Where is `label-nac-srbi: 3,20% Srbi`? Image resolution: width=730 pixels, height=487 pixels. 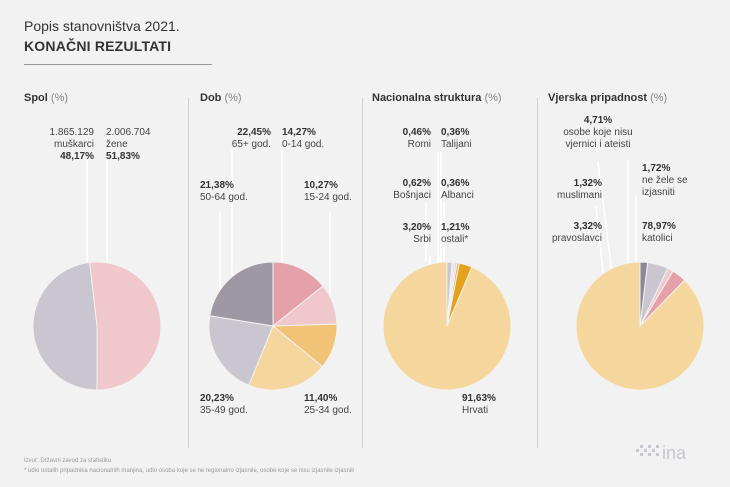 label-nac-srbi: 3,20% Srbi is located at coordinates (416, 233).